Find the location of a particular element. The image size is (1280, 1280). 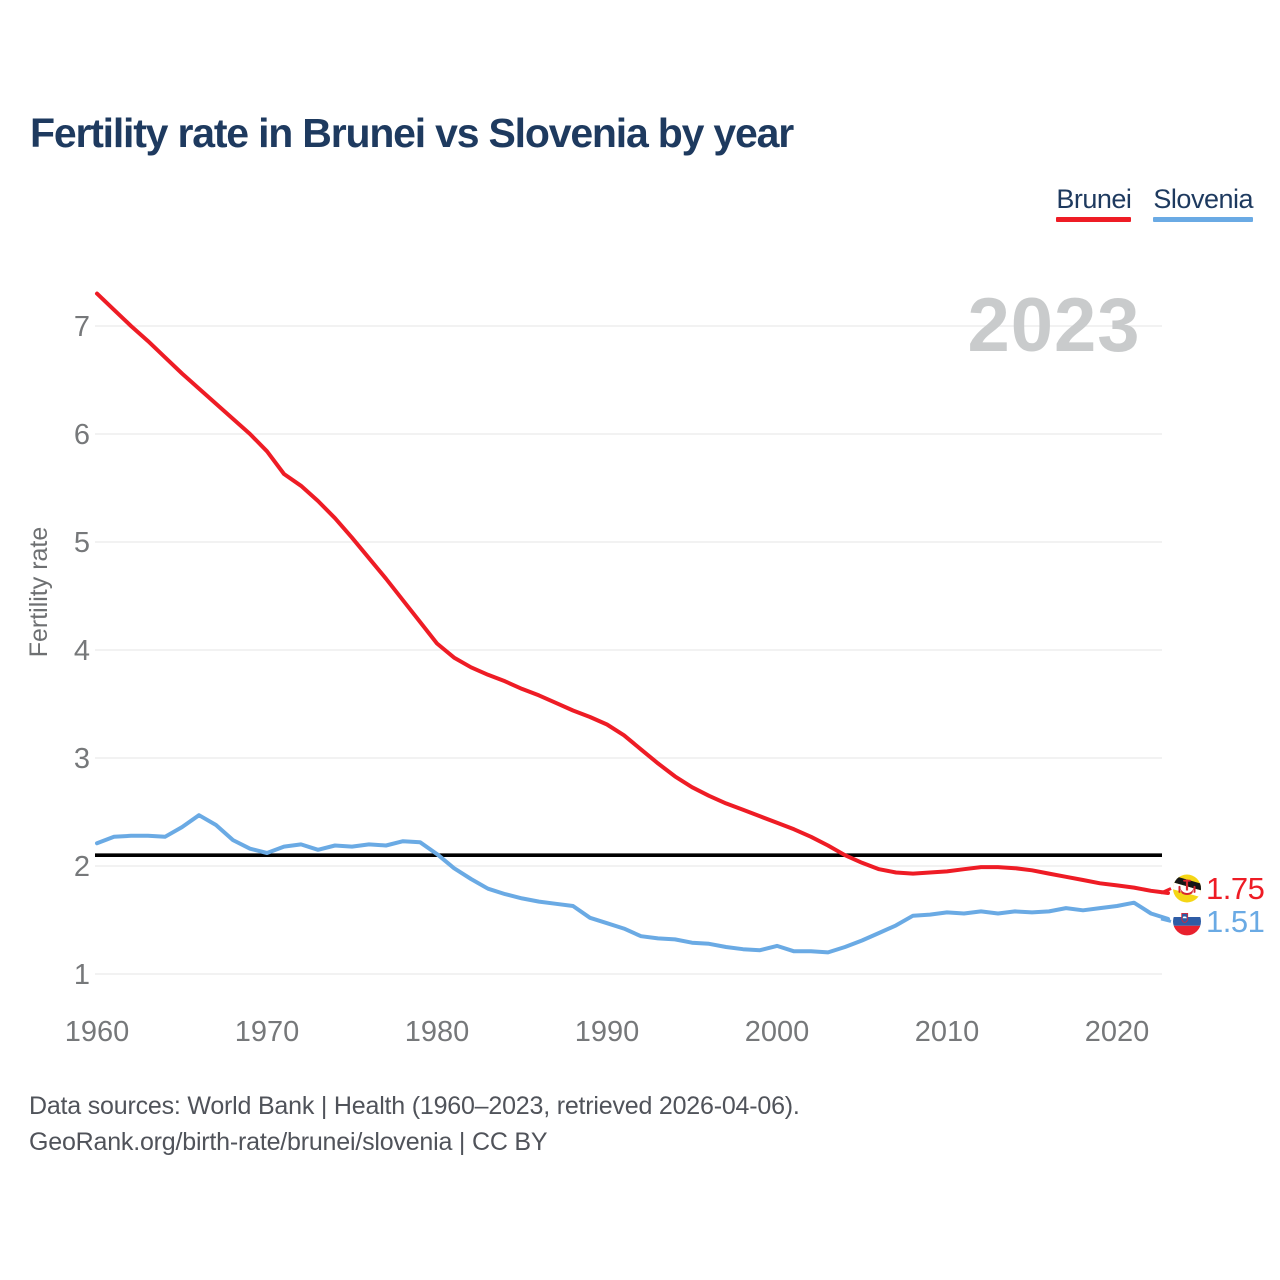

y-tick-label-2: 2 is located at coordinates (82, 867).